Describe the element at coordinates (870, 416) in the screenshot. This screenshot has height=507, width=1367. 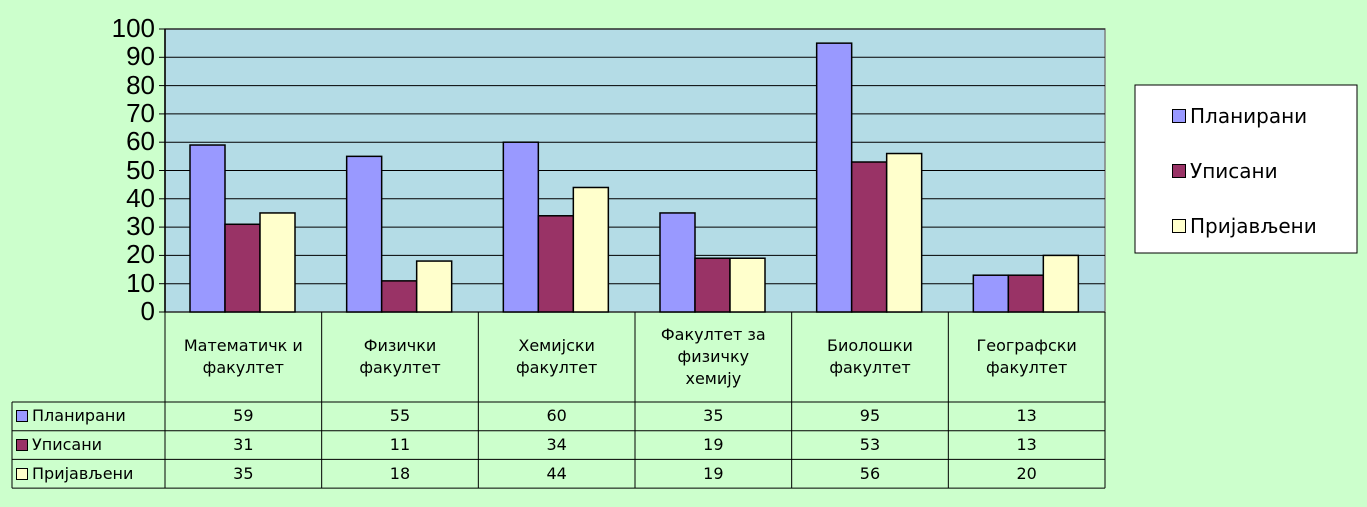
I see `table-value: 95` at that location.